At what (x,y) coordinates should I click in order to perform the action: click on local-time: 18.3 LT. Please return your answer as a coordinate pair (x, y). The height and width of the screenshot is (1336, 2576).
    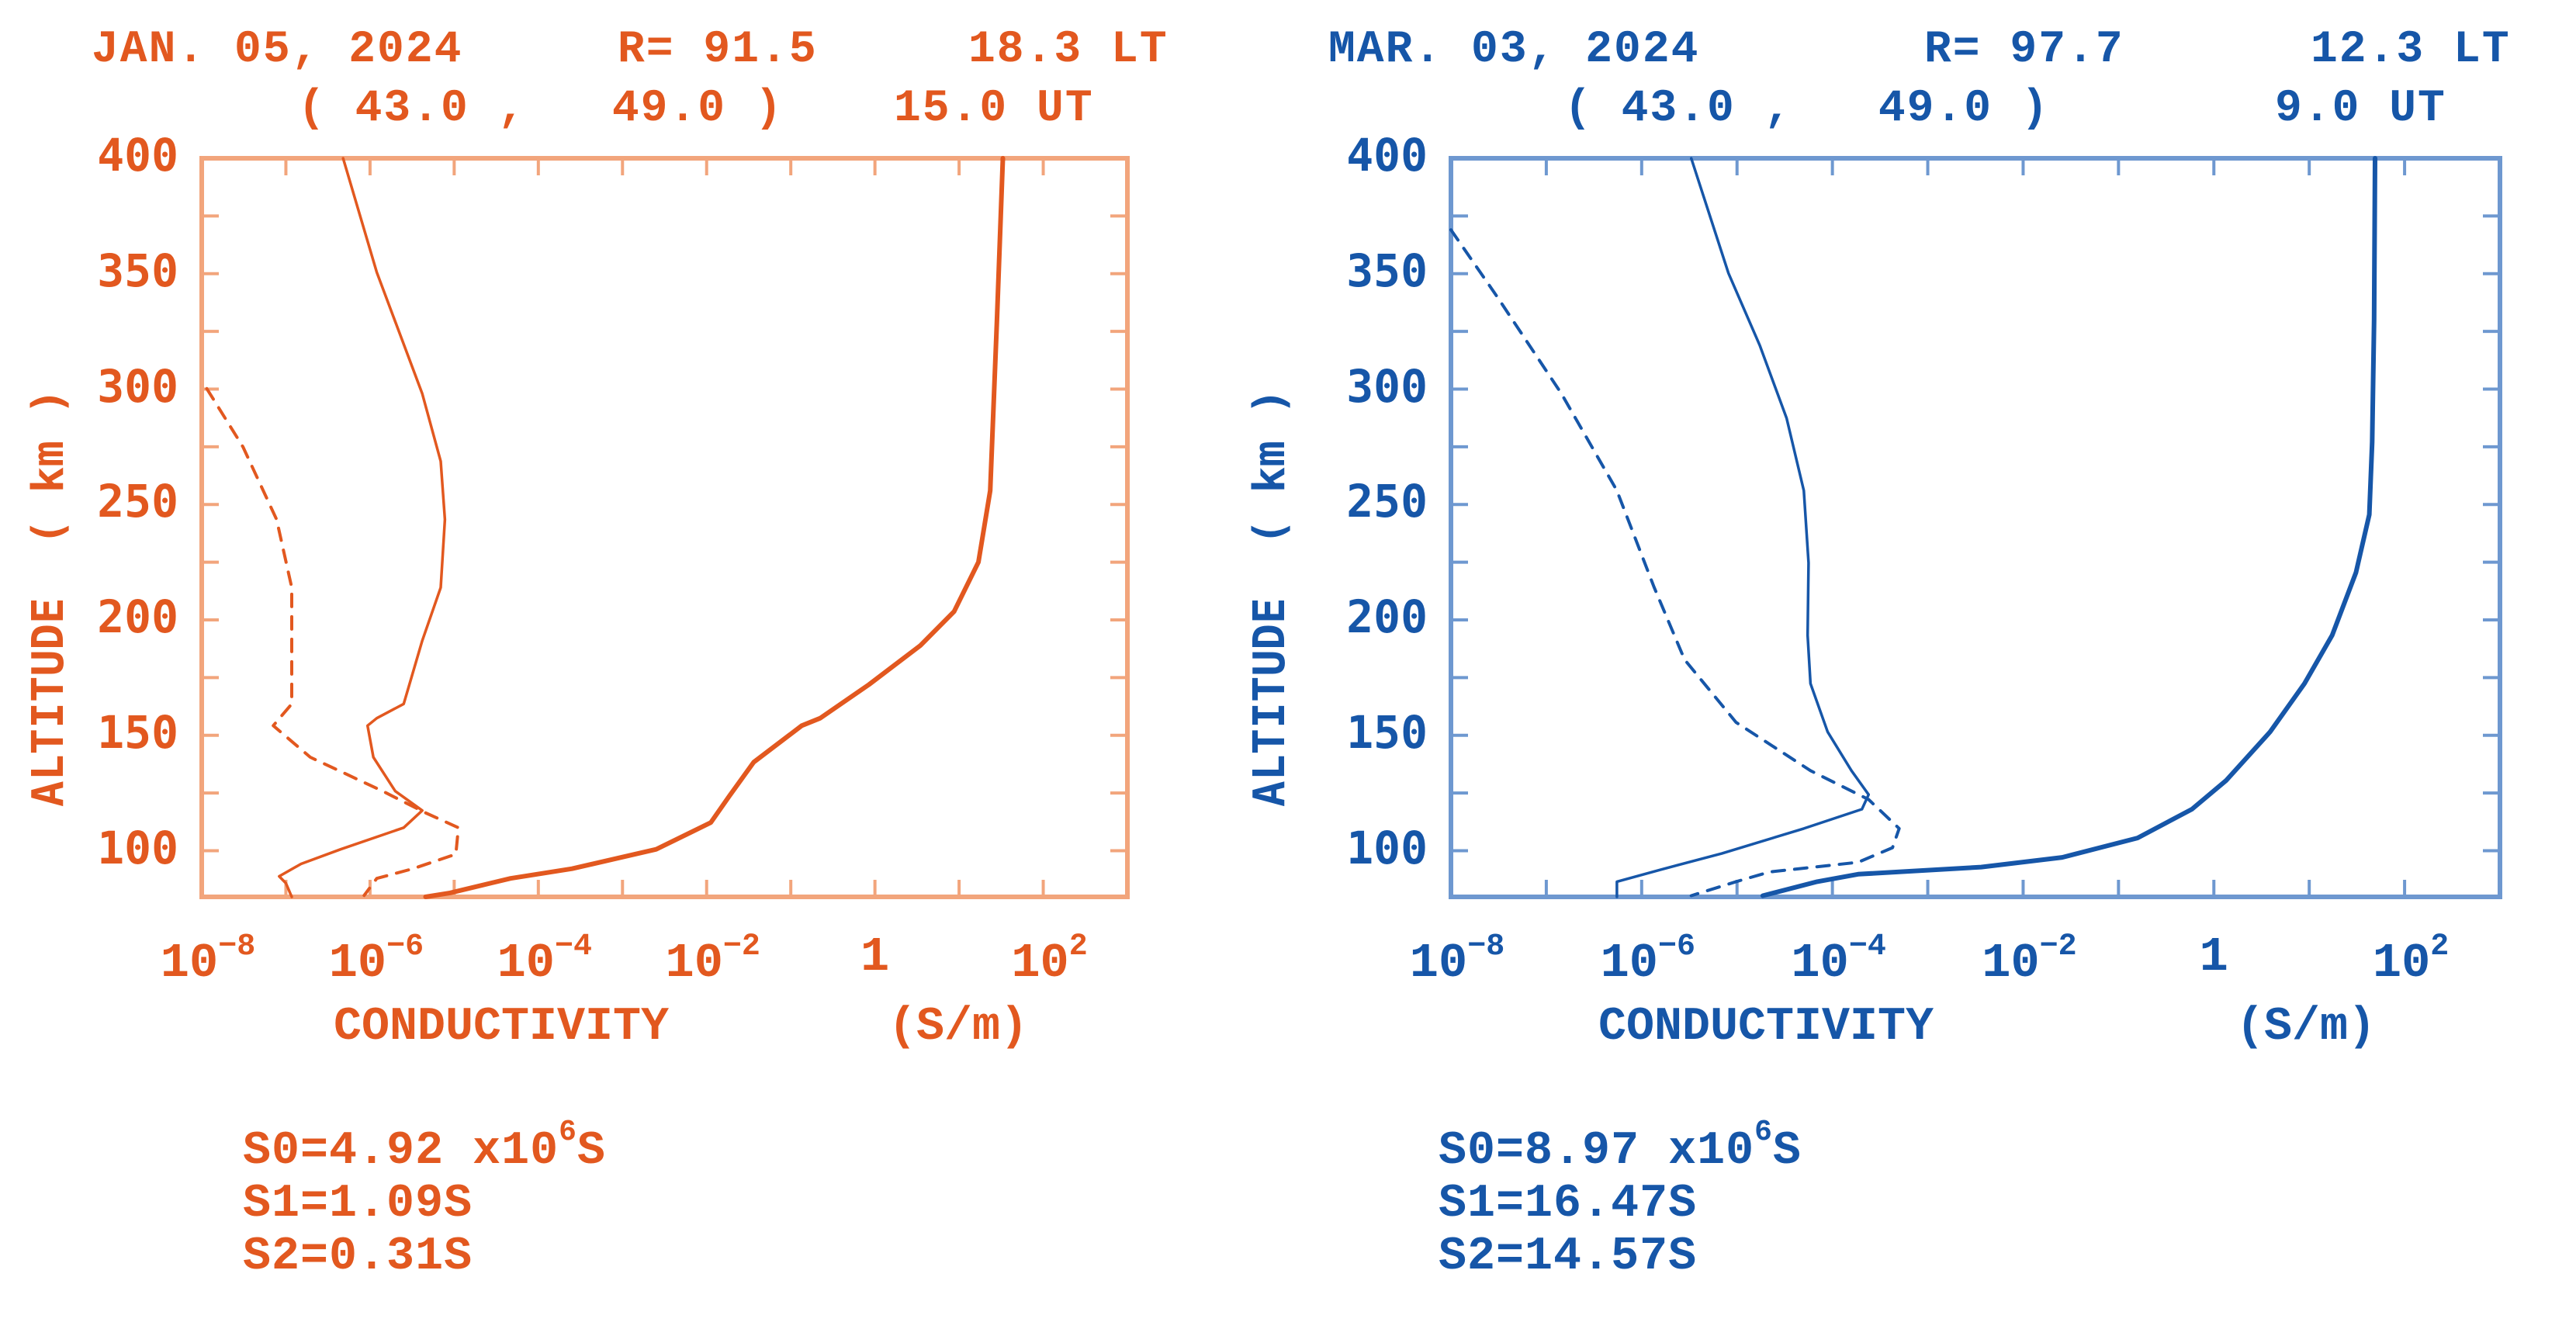
    Looking at the image, I should click on (1068, 50).